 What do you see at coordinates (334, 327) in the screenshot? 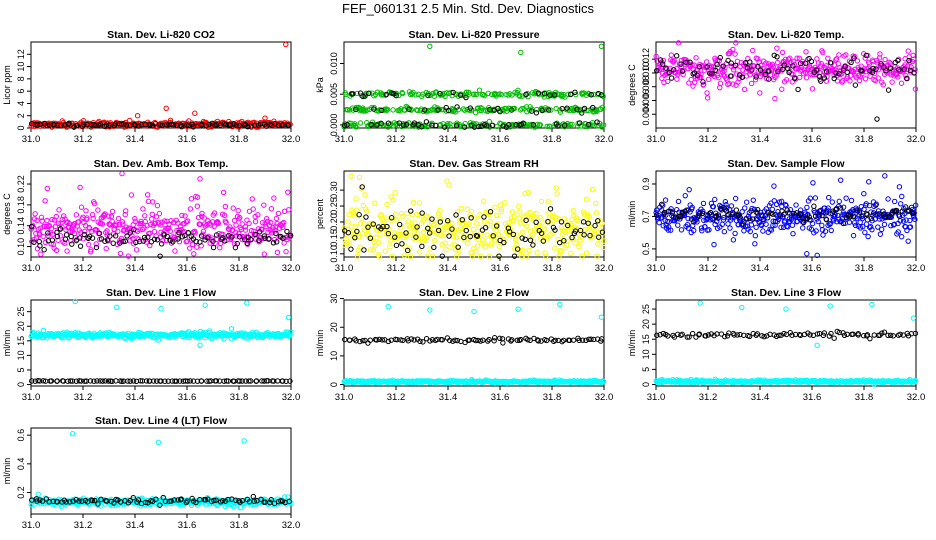
I see `y-tick-label: 20` at bounding box center [334, 327].